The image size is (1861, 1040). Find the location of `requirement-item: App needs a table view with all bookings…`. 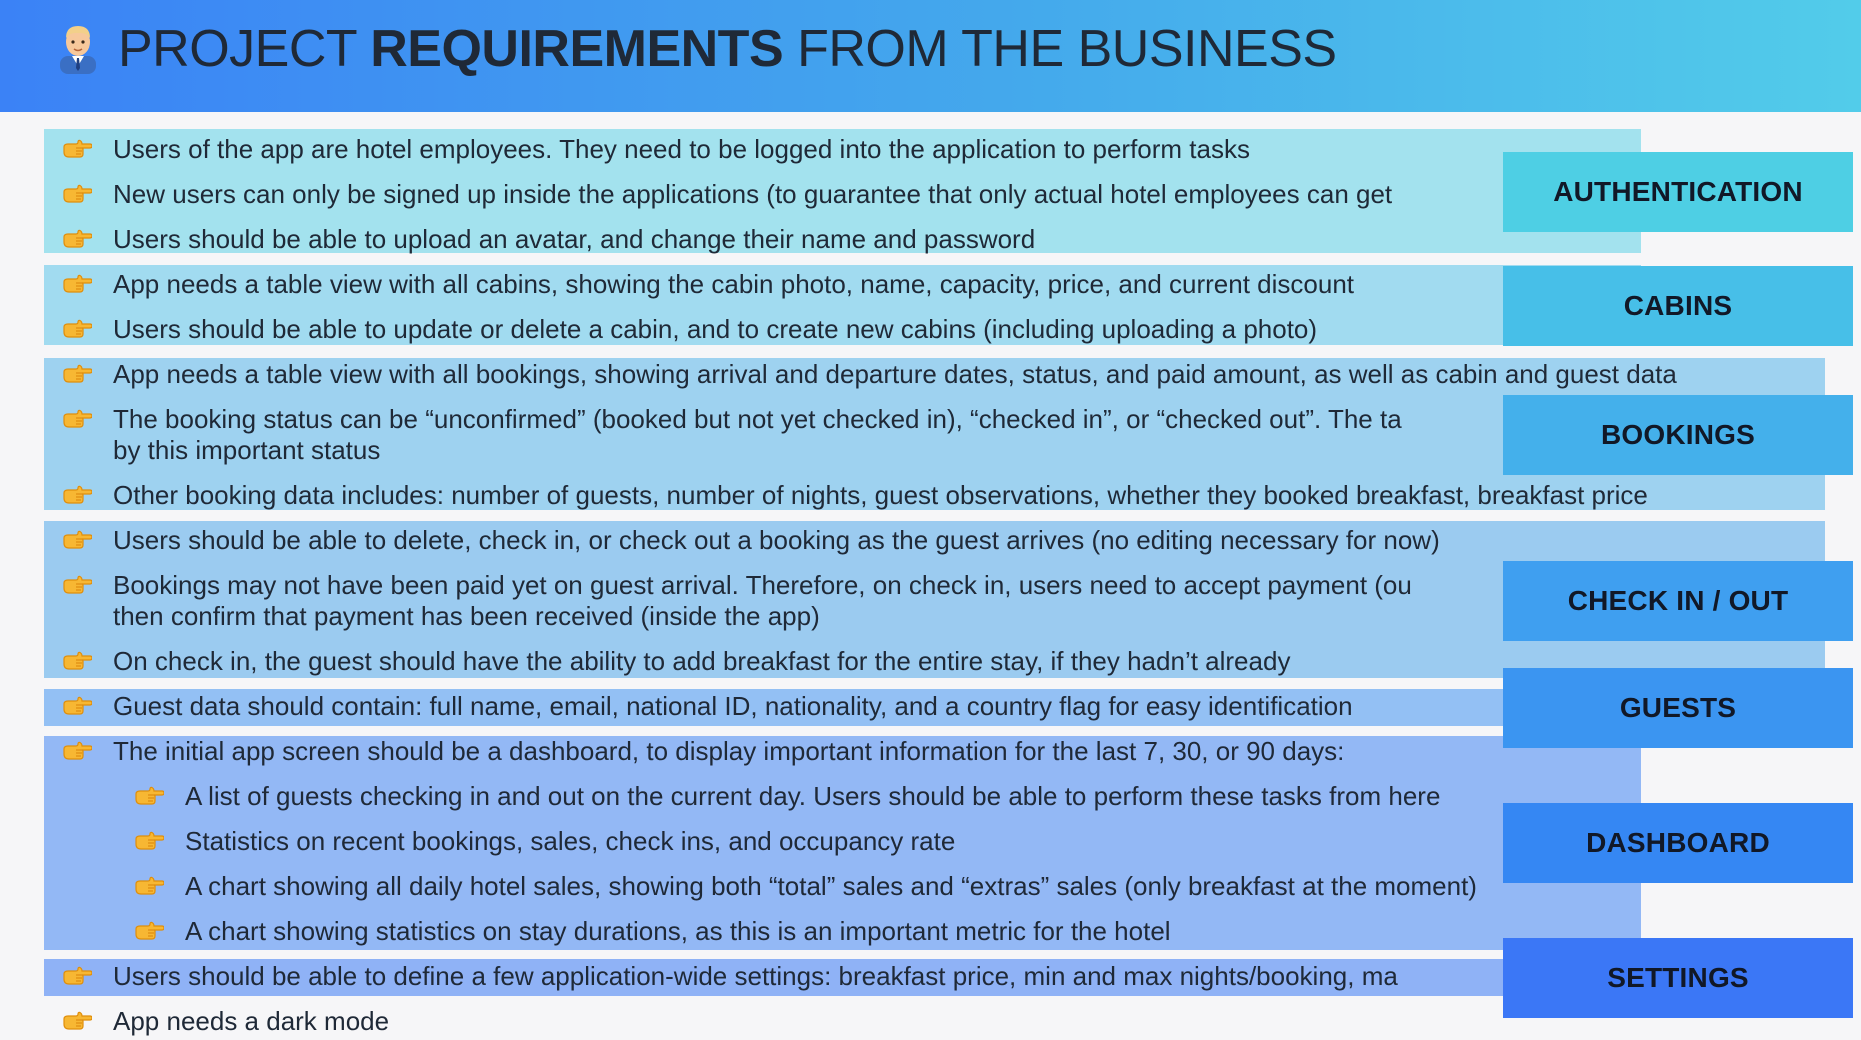

requirement-item: App needs a table view with all bookings… is located at coordinates (895, 374).